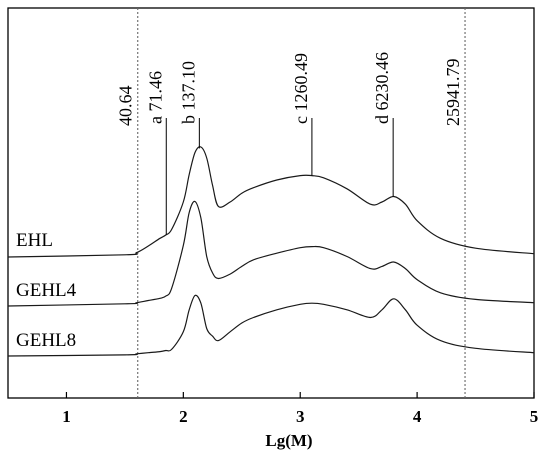 The height and width of the screenshot is (461, 550). What do you see at coordinates (126, 106) in the screenshot?
I see `boundary-label: 40.64` at bounding box center [126, 106].